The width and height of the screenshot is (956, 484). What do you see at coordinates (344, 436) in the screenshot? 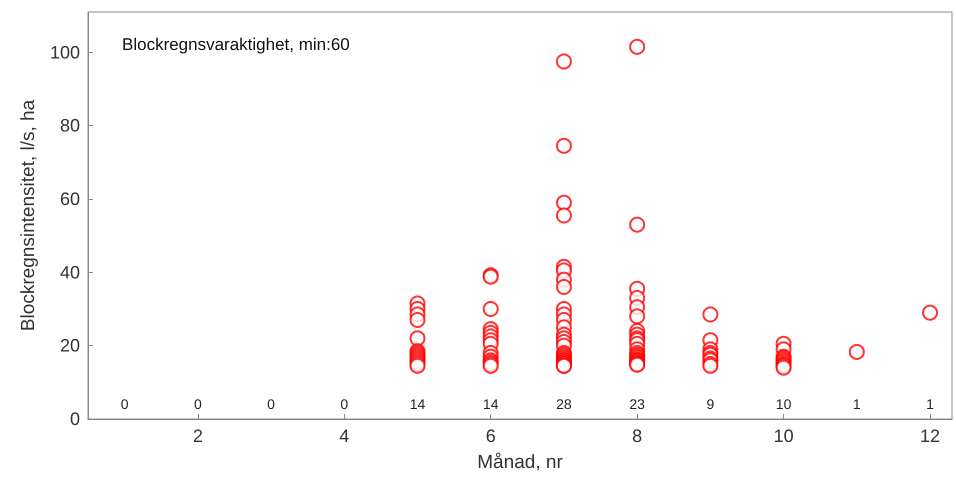
I see `x-tick-label: 4` at bounding box center [344, 436].